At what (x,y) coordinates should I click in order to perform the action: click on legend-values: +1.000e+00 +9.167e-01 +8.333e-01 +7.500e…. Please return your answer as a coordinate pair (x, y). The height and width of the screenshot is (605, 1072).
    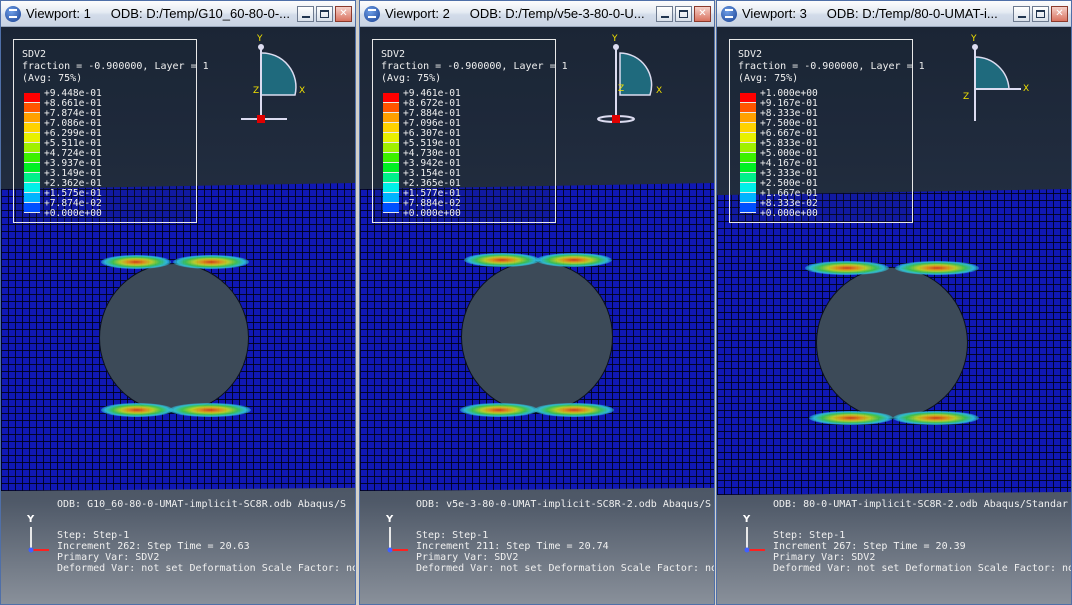
    Looking at the image, I should click on (789, 154).